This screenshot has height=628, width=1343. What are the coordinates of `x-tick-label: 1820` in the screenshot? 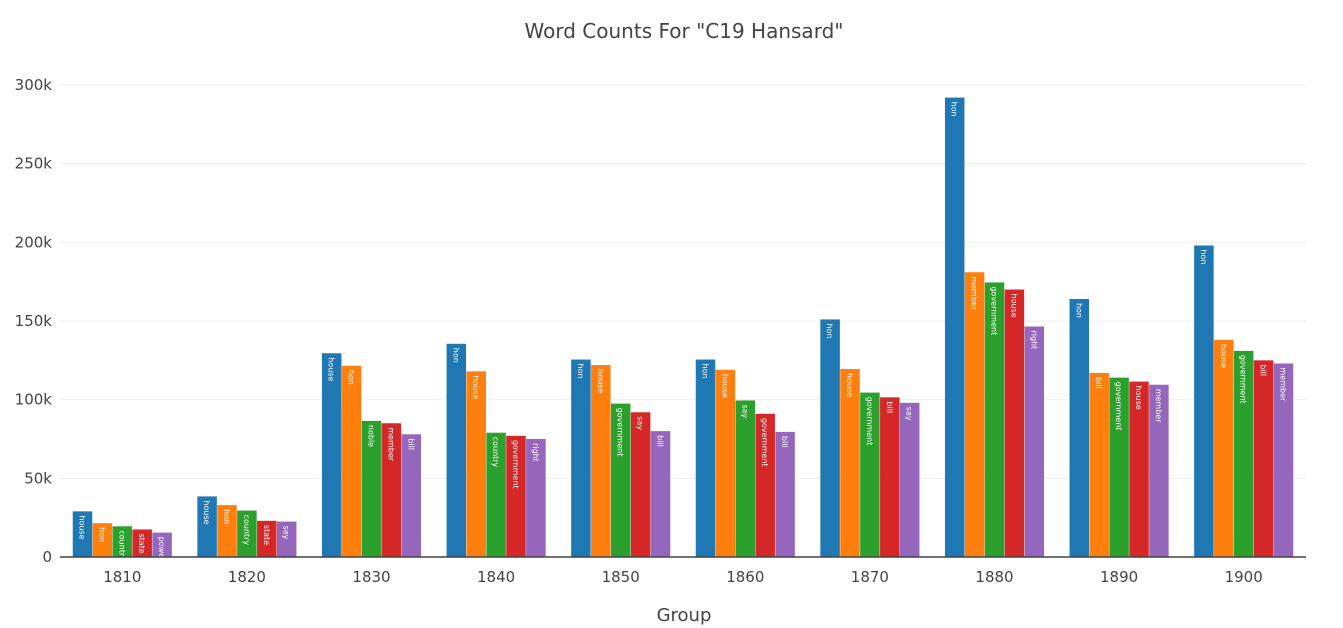 It's located at (247, 577).